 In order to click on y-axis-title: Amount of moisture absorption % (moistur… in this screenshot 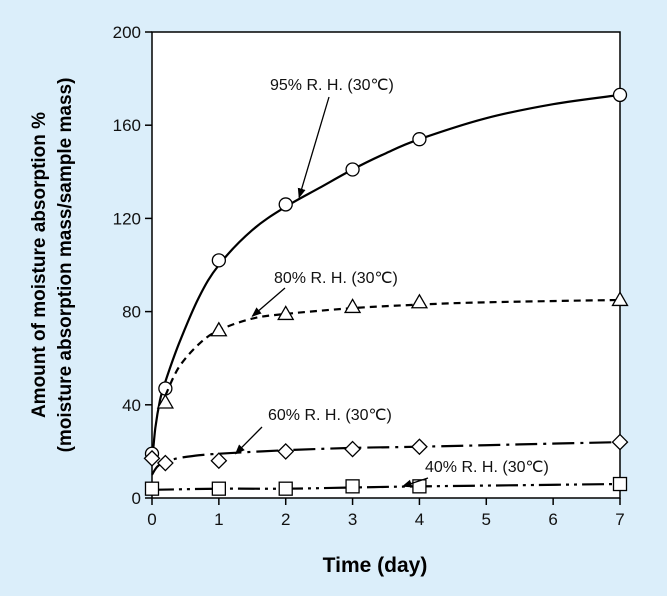, I will do `click(52, 265)`.